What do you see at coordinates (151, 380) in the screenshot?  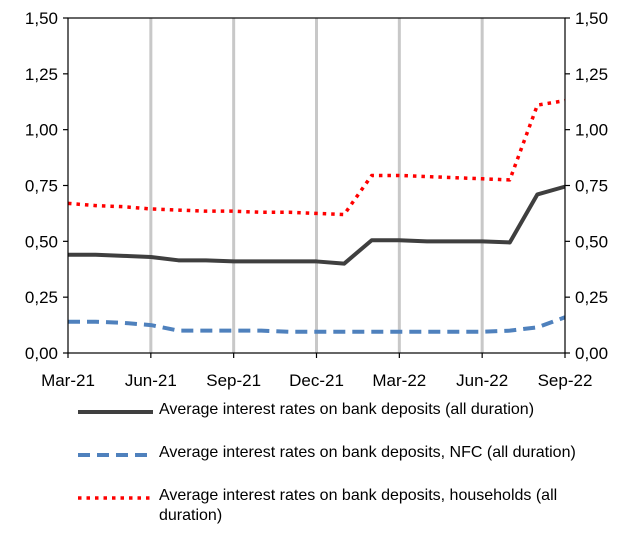 I see `x-tick-label: Jun-21` at bounding box center [151, 380].